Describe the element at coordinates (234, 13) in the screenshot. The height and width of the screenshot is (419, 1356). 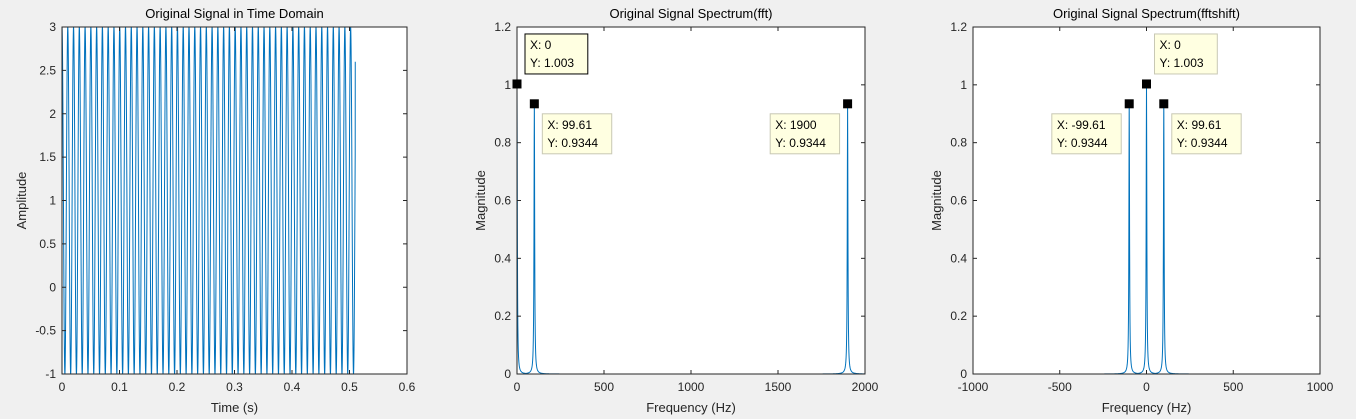
I see `chart-title: Original Signal in Time Domain` at that location.